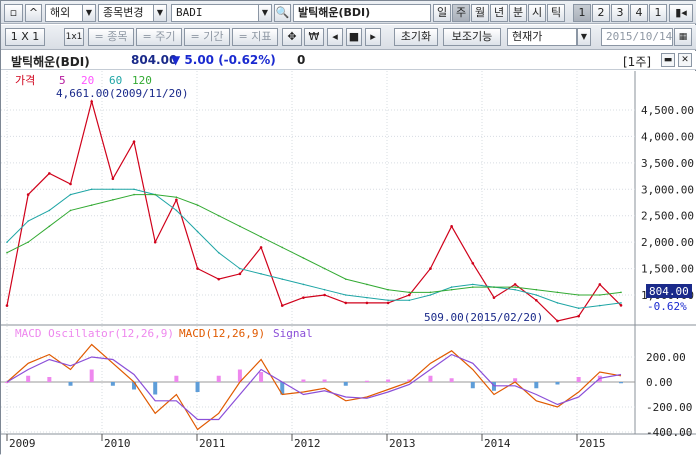 The width and height of the screenshot is (696, 455). I want to click on stock-name: 발틱해운(BDI), so click(50, 62).